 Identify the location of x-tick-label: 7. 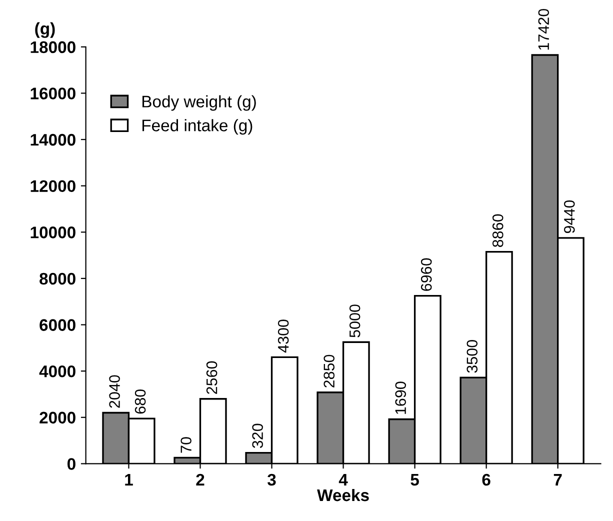
(558, 480).